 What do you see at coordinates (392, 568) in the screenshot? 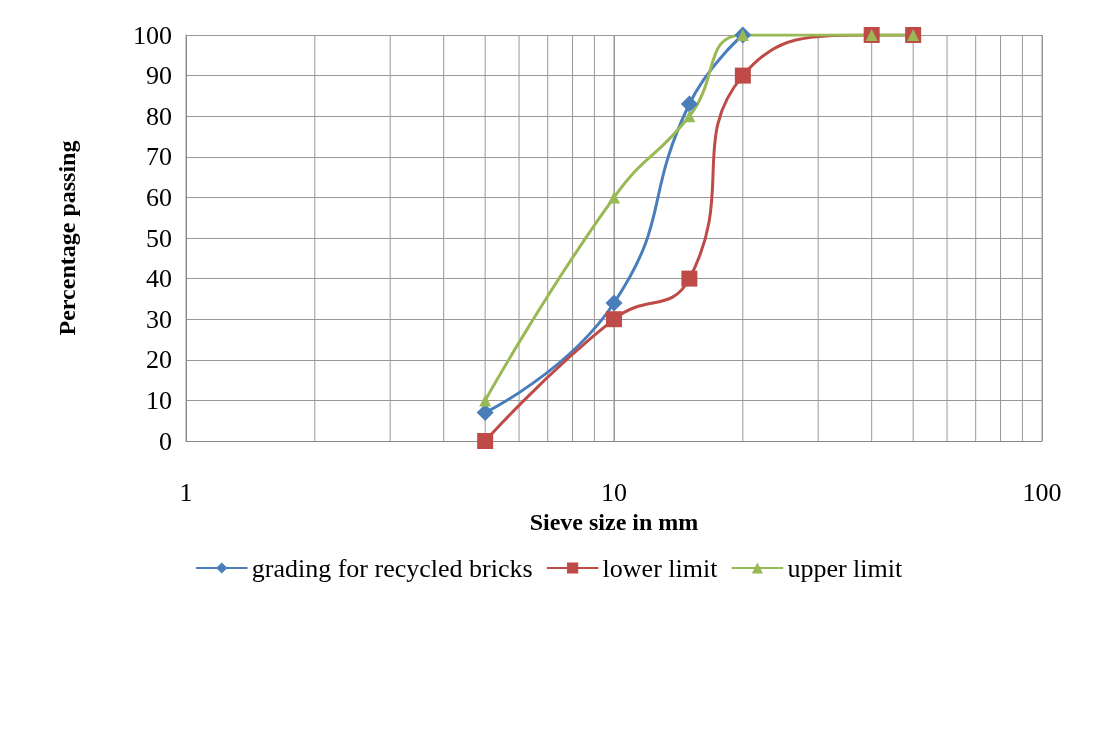
I see `legend-label: grading for recycled bricks` at bounding box center [392, 568].